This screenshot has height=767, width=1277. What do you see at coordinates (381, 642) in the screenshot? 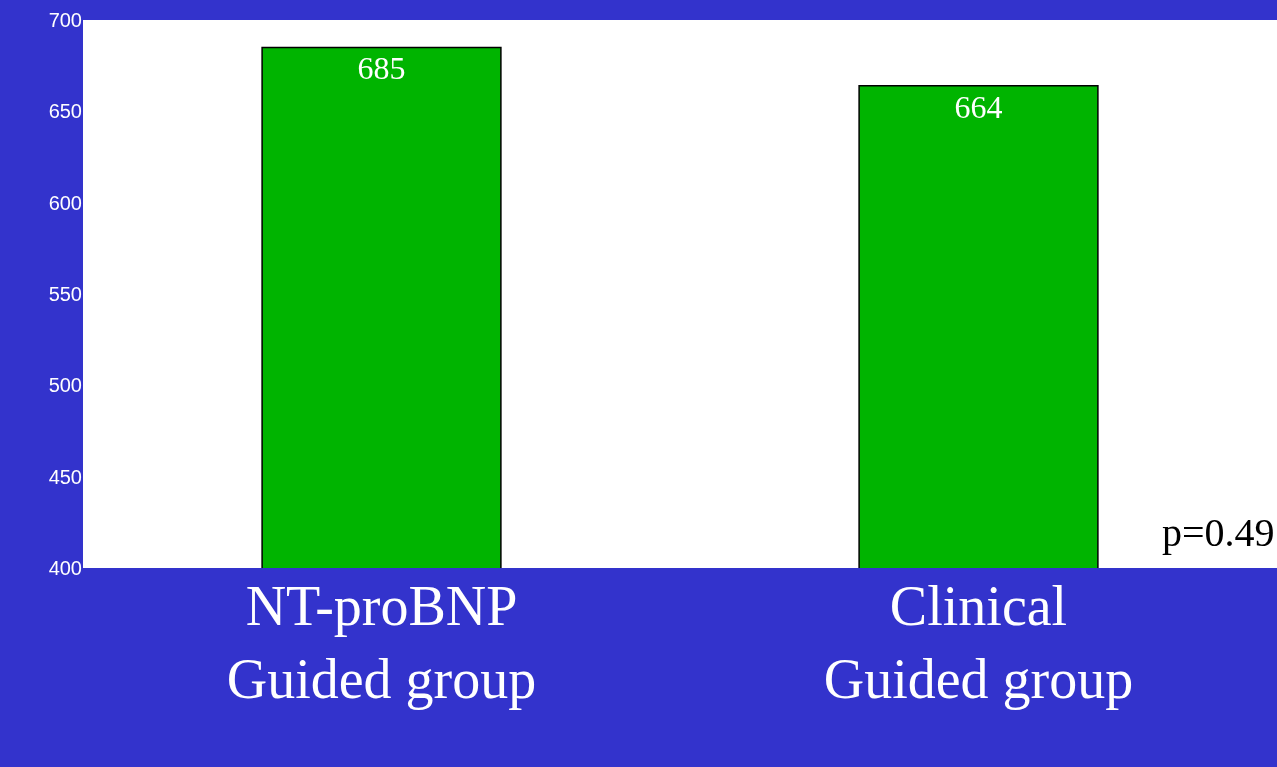
I see `x-tick-label: NT-proBNP Guided group` at bounding box center [381, 642].